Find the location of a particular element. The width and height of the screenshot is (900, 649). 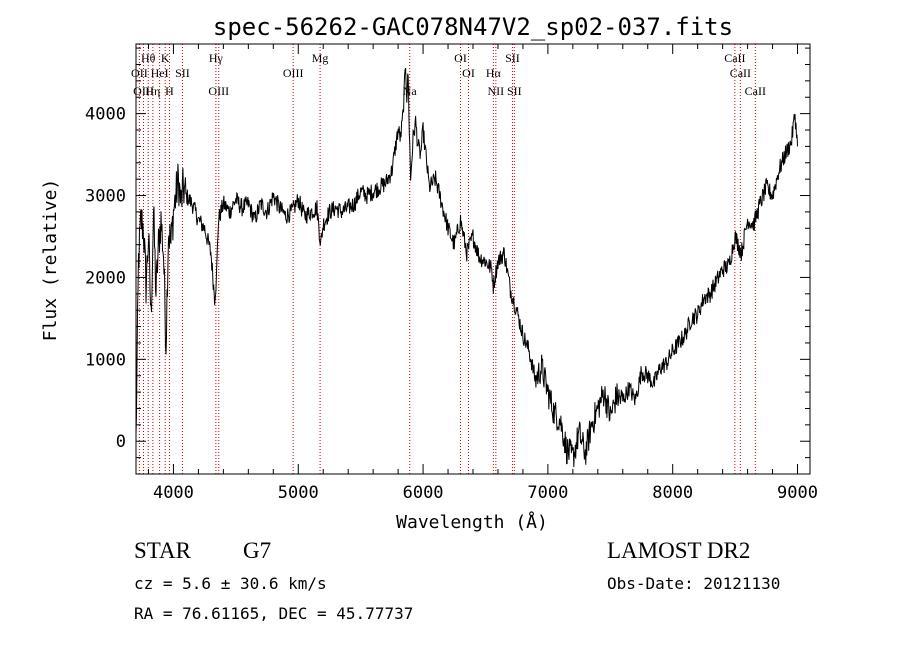

marker-label: HeI is located at coordinates (160, 73).